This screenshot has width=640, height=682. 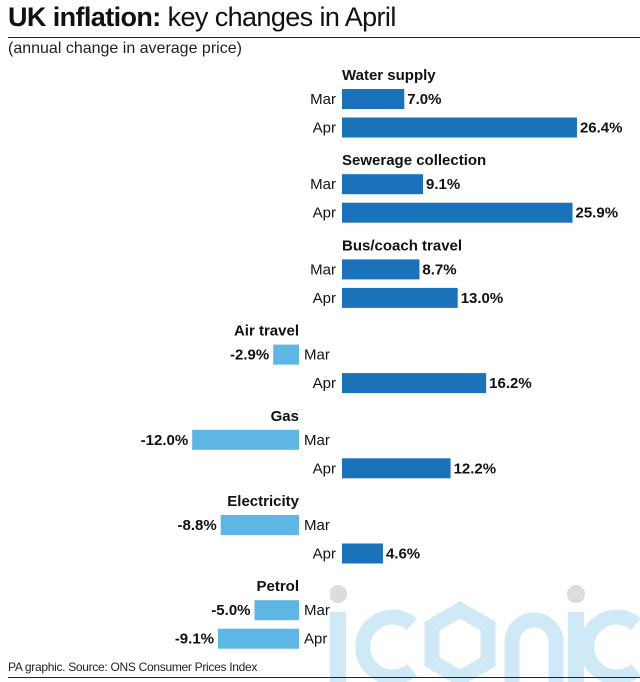 What do you see at coordinates (382, 184) in the screenshot?
I see `bar-sewerage-collection-mar` at bounding box center [382, 184].